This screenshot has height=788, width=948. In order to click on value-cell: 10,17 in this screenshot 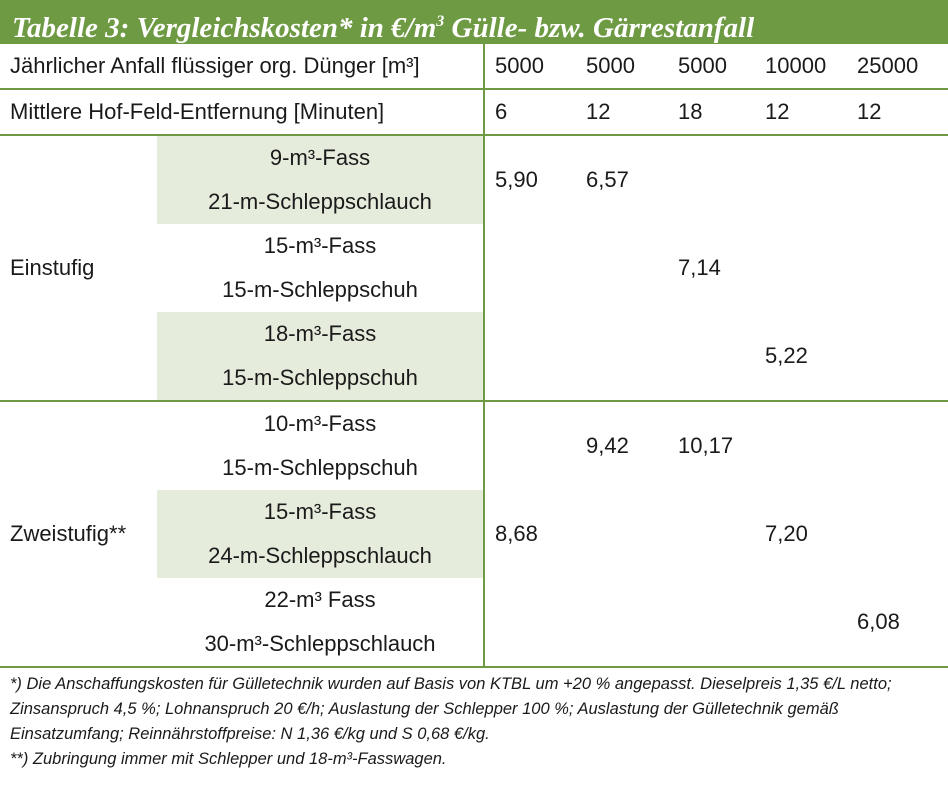, I will do `click(706, 445)`.